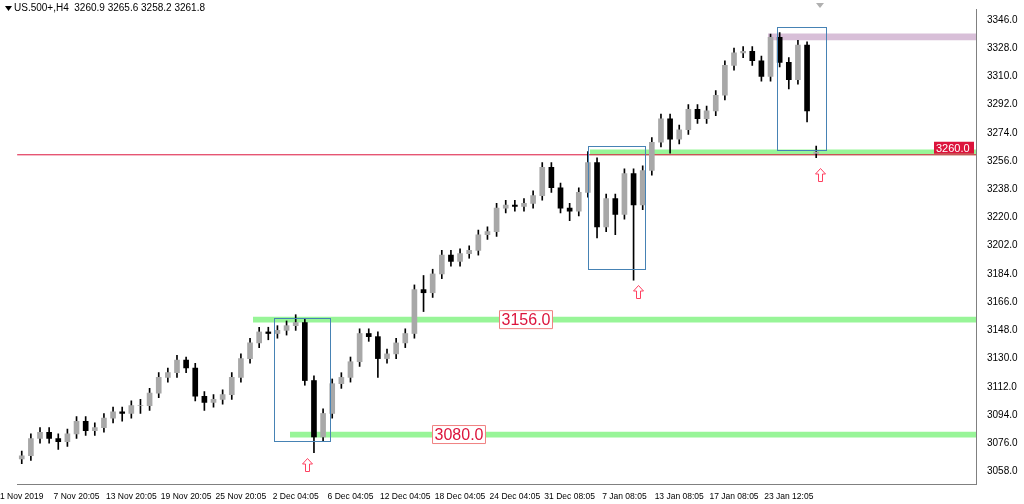  Describe the element at coordinates (76, 496) in the screenshot. I see `x-tick-label: 7 Nov 20:05` at that location.